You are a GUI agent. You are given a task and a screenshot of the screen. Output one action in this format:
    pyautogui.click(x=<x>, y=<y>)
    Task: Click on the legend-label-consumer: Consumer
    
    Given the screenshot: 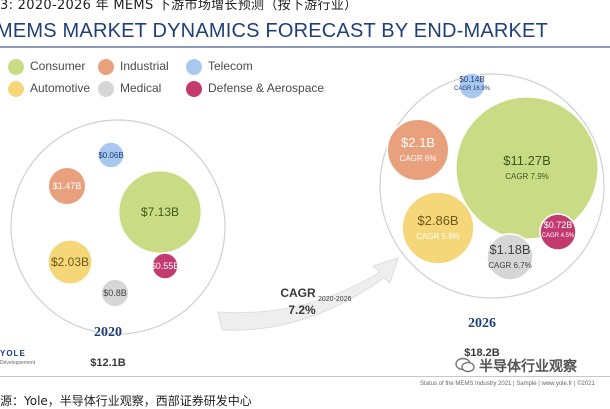 What is the action you would take?
    pyautogui.click(x=58, y=66)
    